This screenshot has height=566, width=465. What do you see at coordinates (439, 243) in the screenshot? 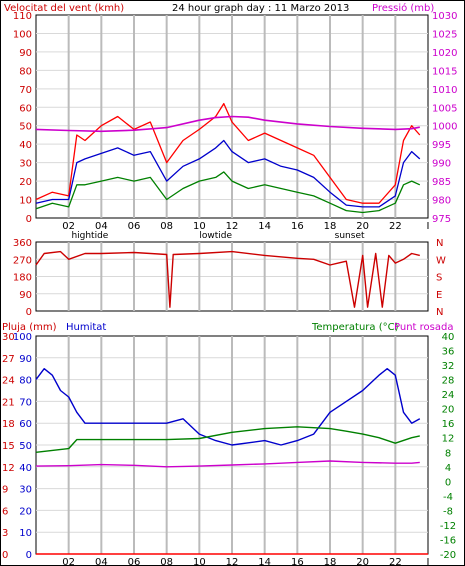
I see `compass-label-0-n: N` at bounding box center [439, 243].